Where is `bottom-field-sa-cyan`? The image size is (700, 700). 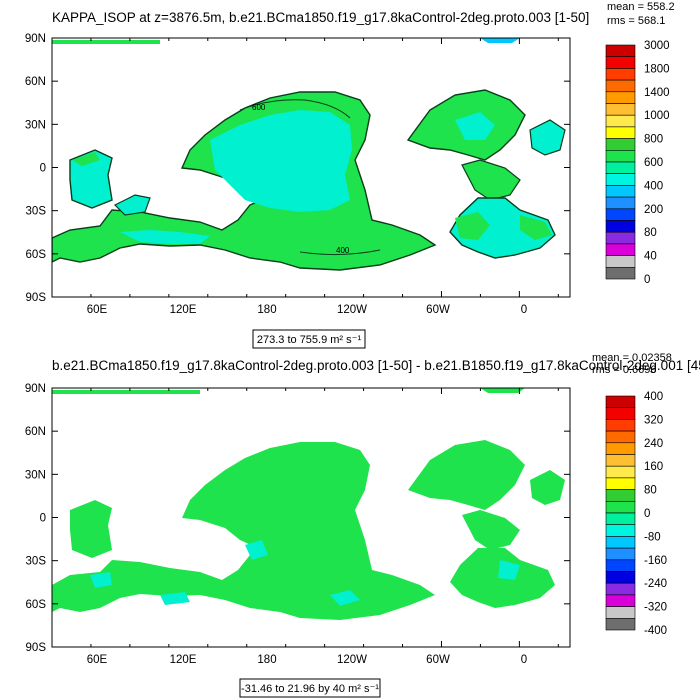
bottom-field-sa-cyan is located at coordinates (509, 570).